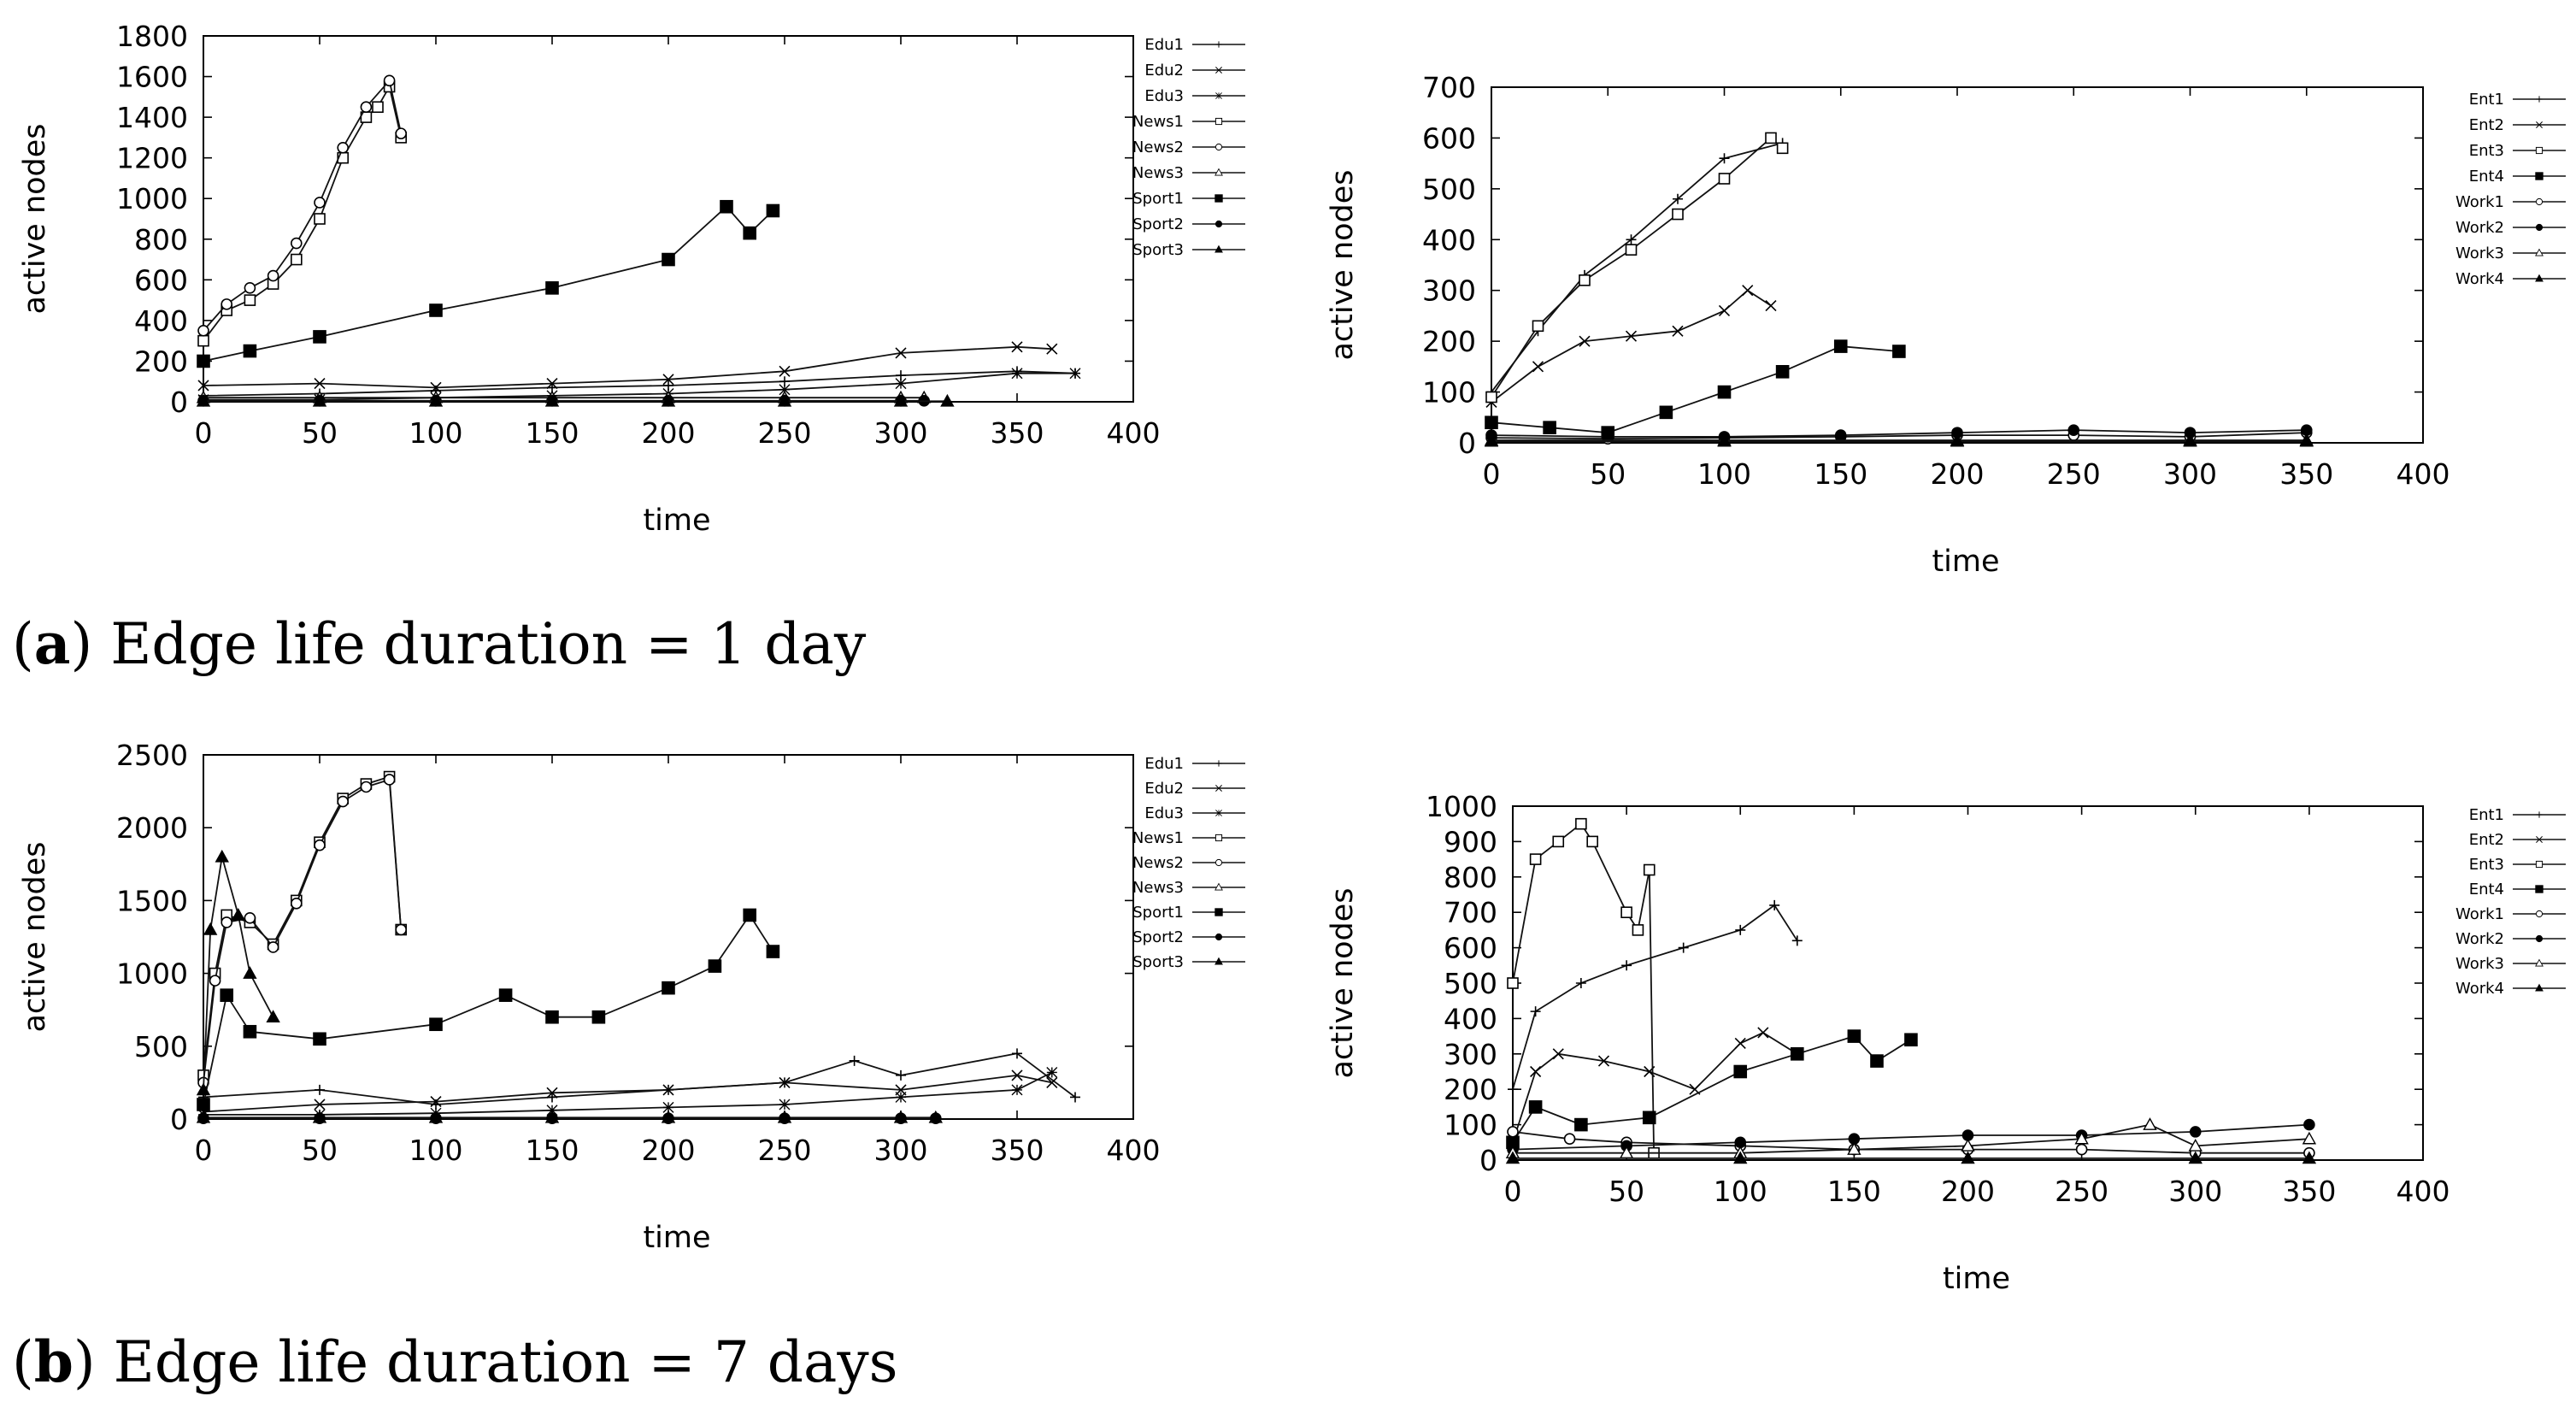 This screenshot has width=2576, height=1408. I want to click on legend-marker-work3, so click(2539, 252).